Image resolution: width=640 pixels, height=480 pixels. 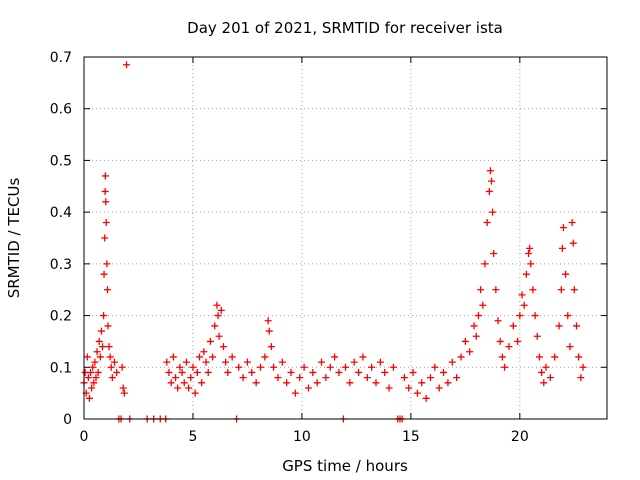 I want to click on x-tick-label: 20, so click(x=520, y=437).